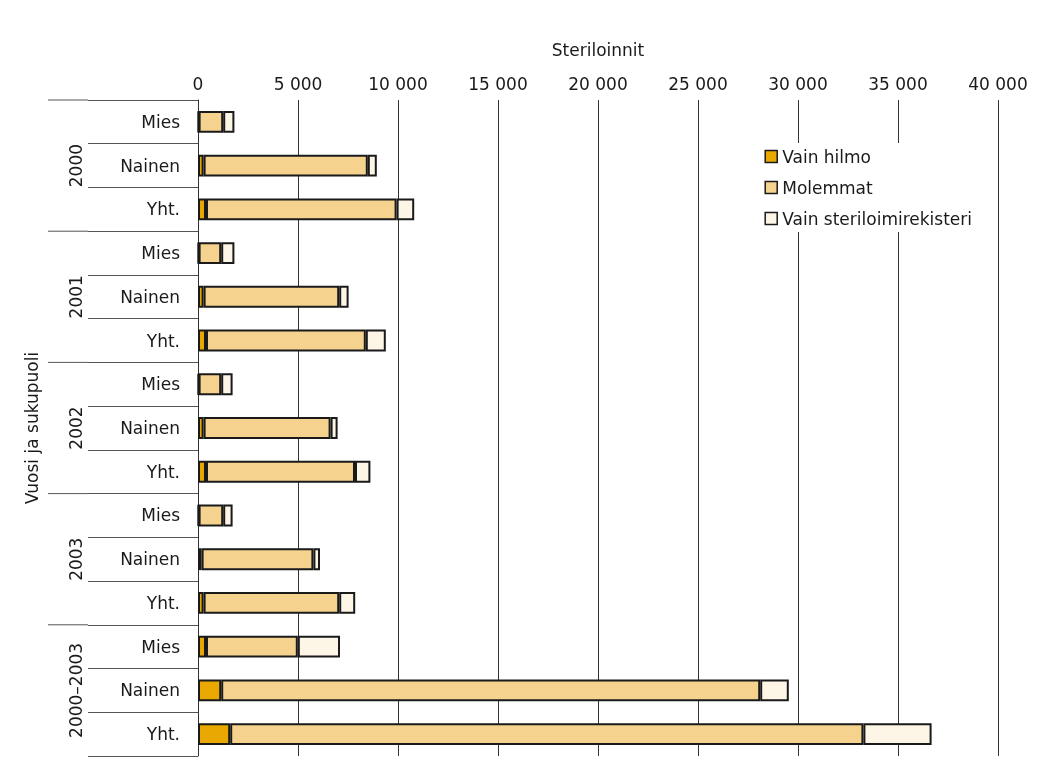 This screenshot has width=1040, height=766. I want to click on x-tick-label: 20 000, so click(598, 83).